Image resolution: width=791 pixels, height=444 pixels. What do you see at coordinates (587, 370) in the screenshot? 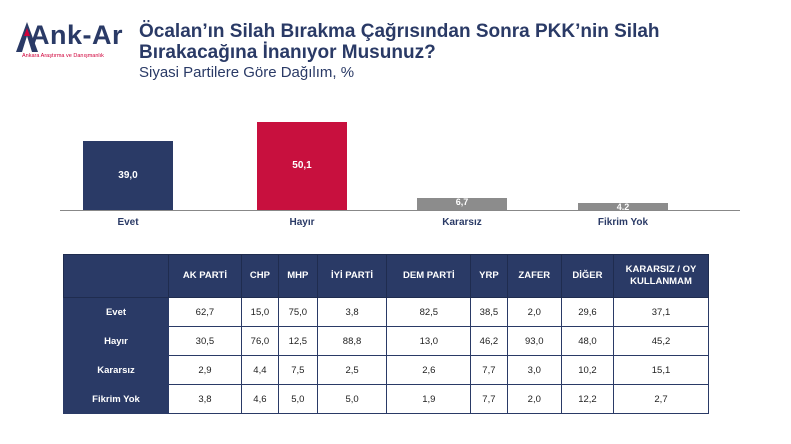
I see `table-cell: 10,2` at bounding box center [587, 370].